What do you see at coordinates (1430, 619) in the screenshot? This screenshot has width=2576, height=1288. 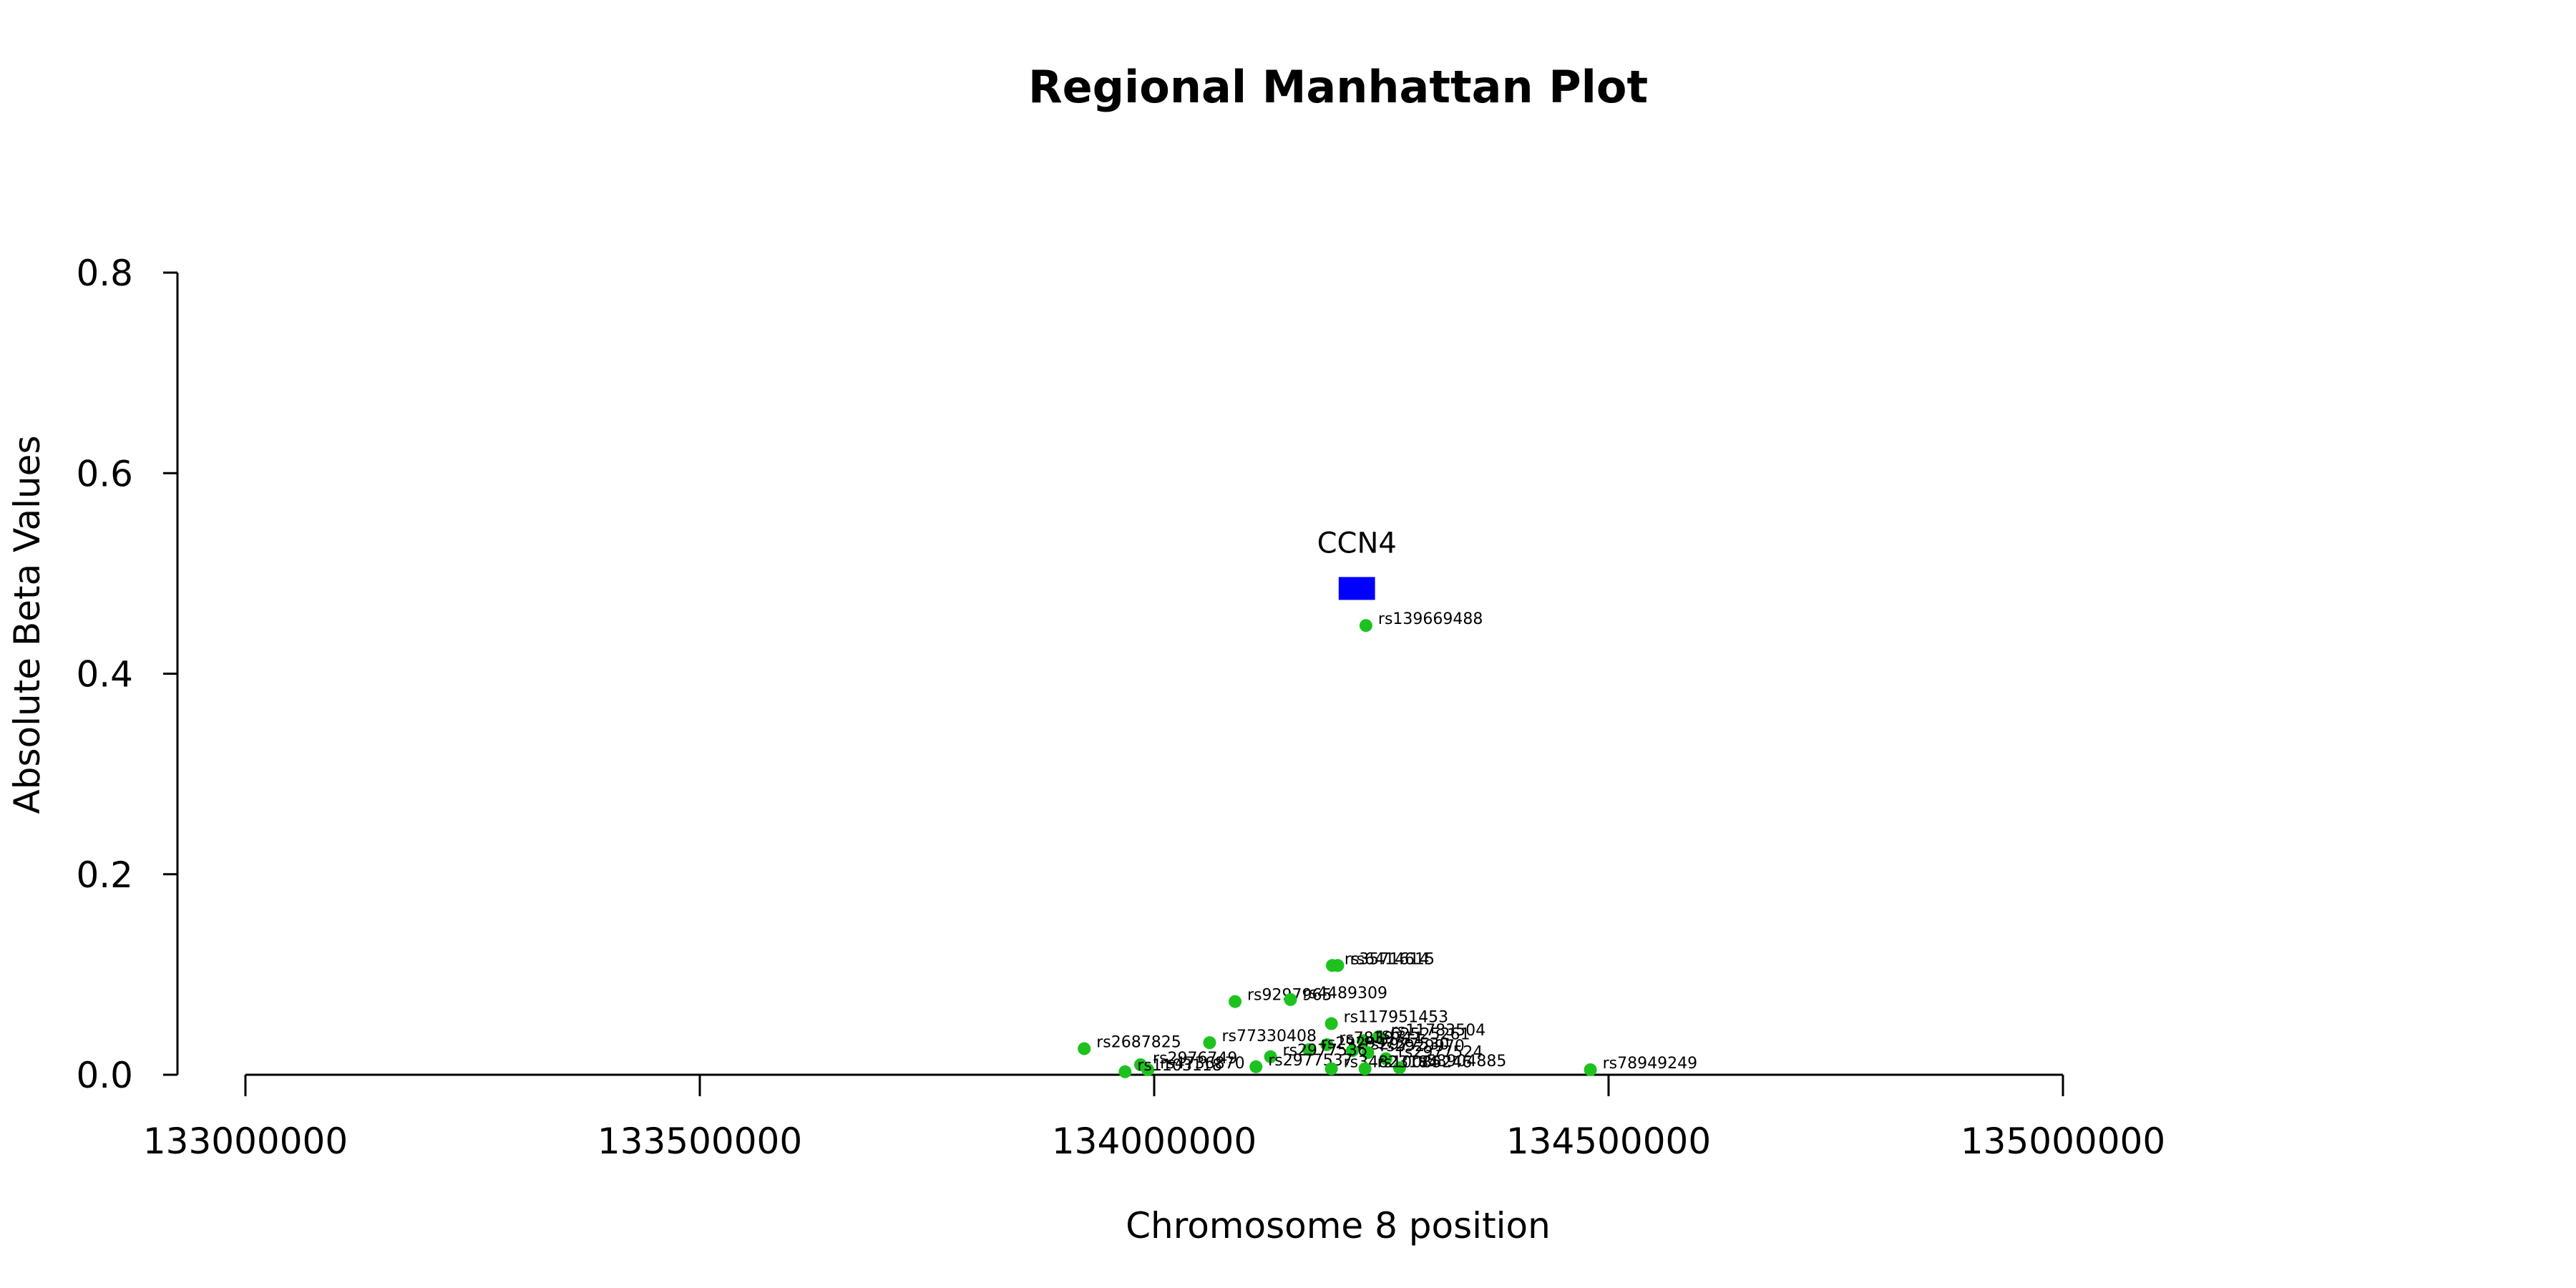 I see `snp-label: rs139669488` at bounding box center [1430, 619].